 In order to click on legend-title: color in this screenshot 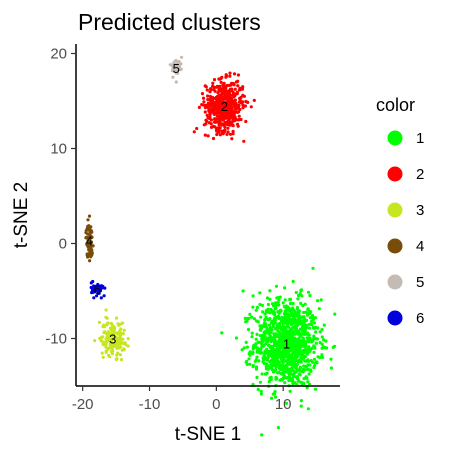, I will do `click(395, 105)`.